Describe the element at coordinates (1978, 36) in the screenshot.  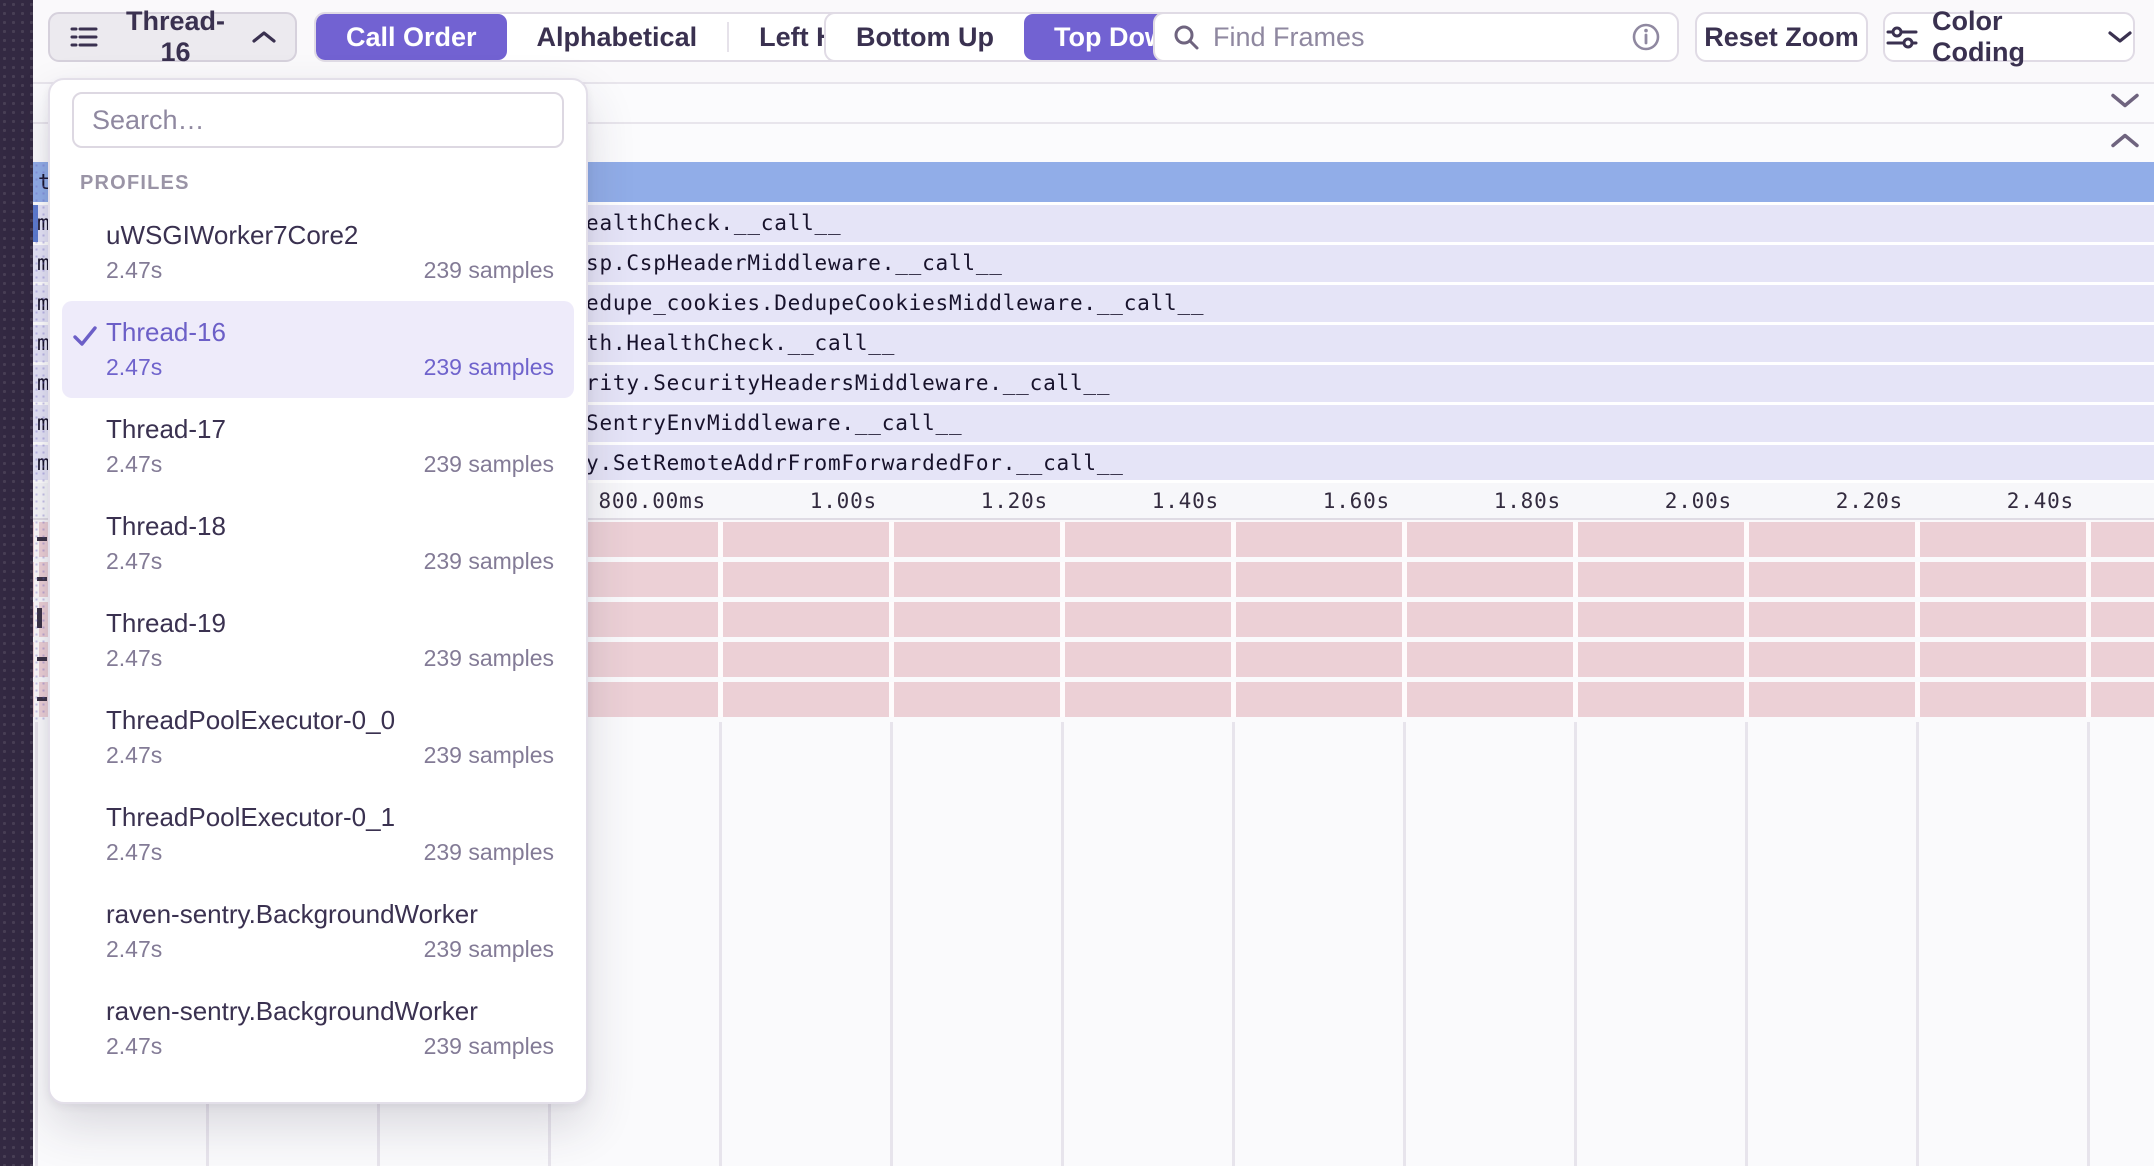
I see `color-coding-label: Color Coding` at that location.